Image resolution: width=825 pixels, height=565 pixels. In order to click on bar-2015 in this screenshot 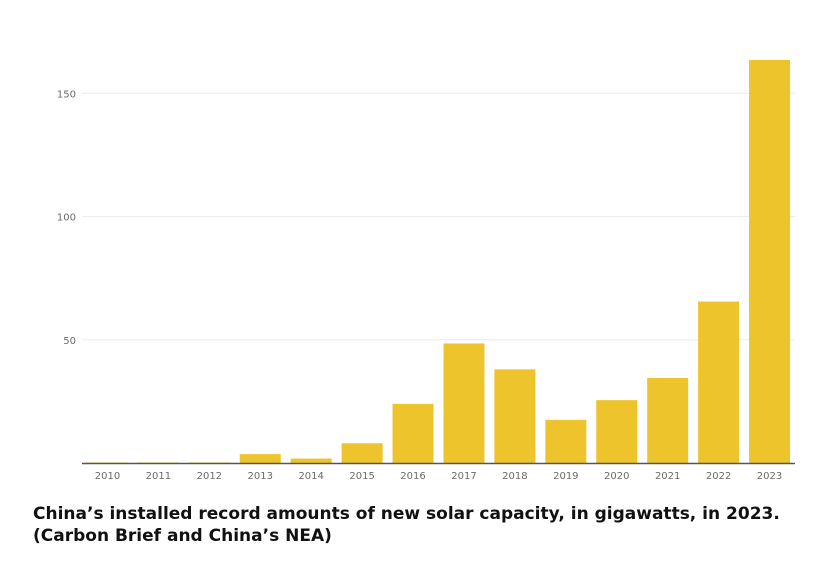, I will do `click(362, 453)`.